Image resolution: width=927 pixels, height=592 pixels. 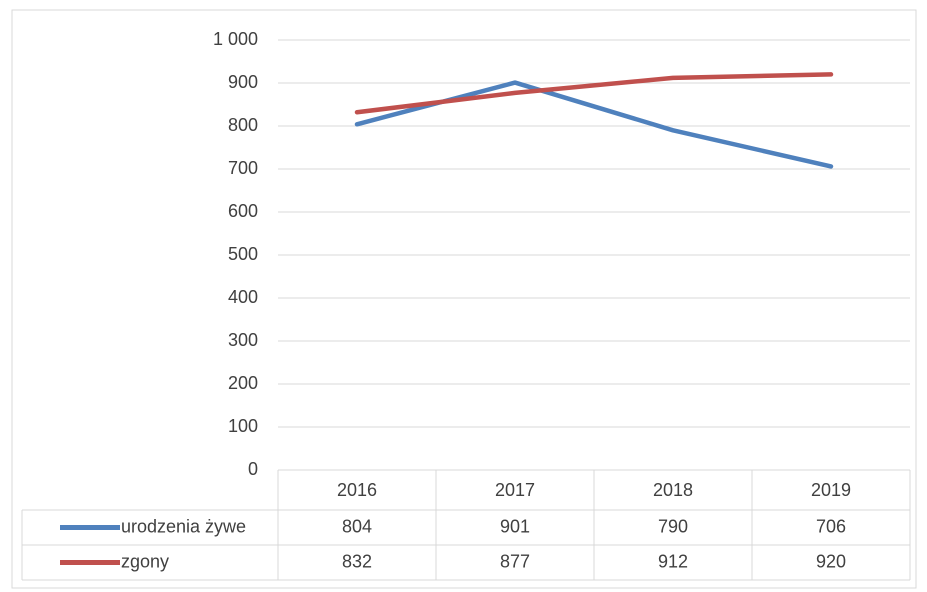 What do you see at coordinates (831, 526) in the screenshot?
I see `table-cell: 706` at bounding box center [831, 526].